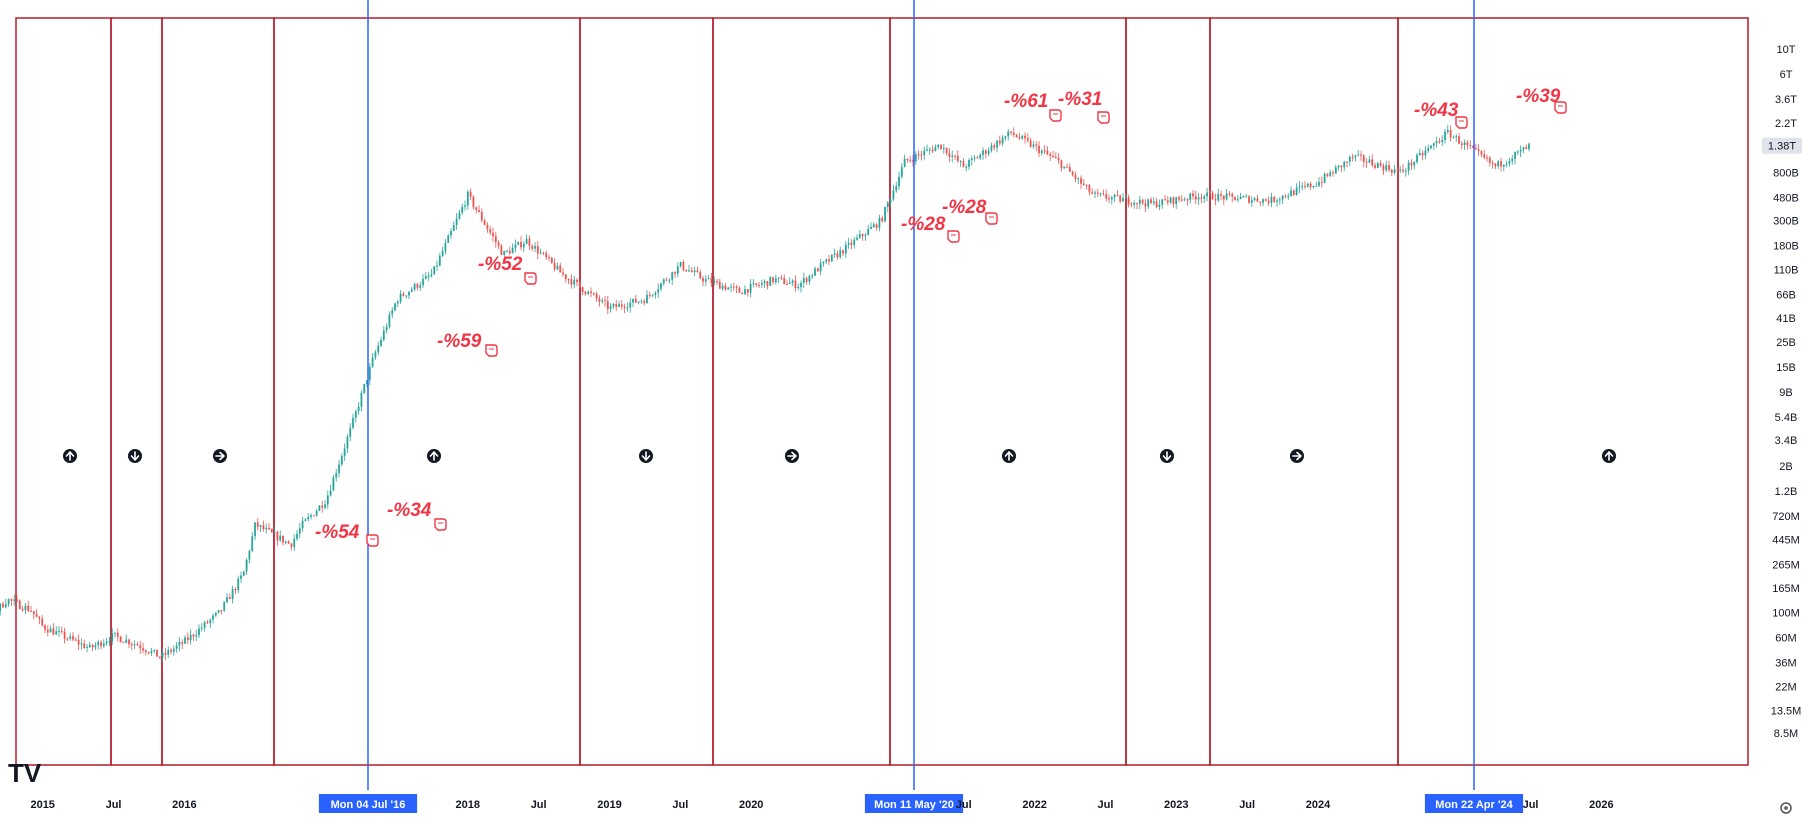  I want to click on drawdown-label: -%39, so click(1538, 96).